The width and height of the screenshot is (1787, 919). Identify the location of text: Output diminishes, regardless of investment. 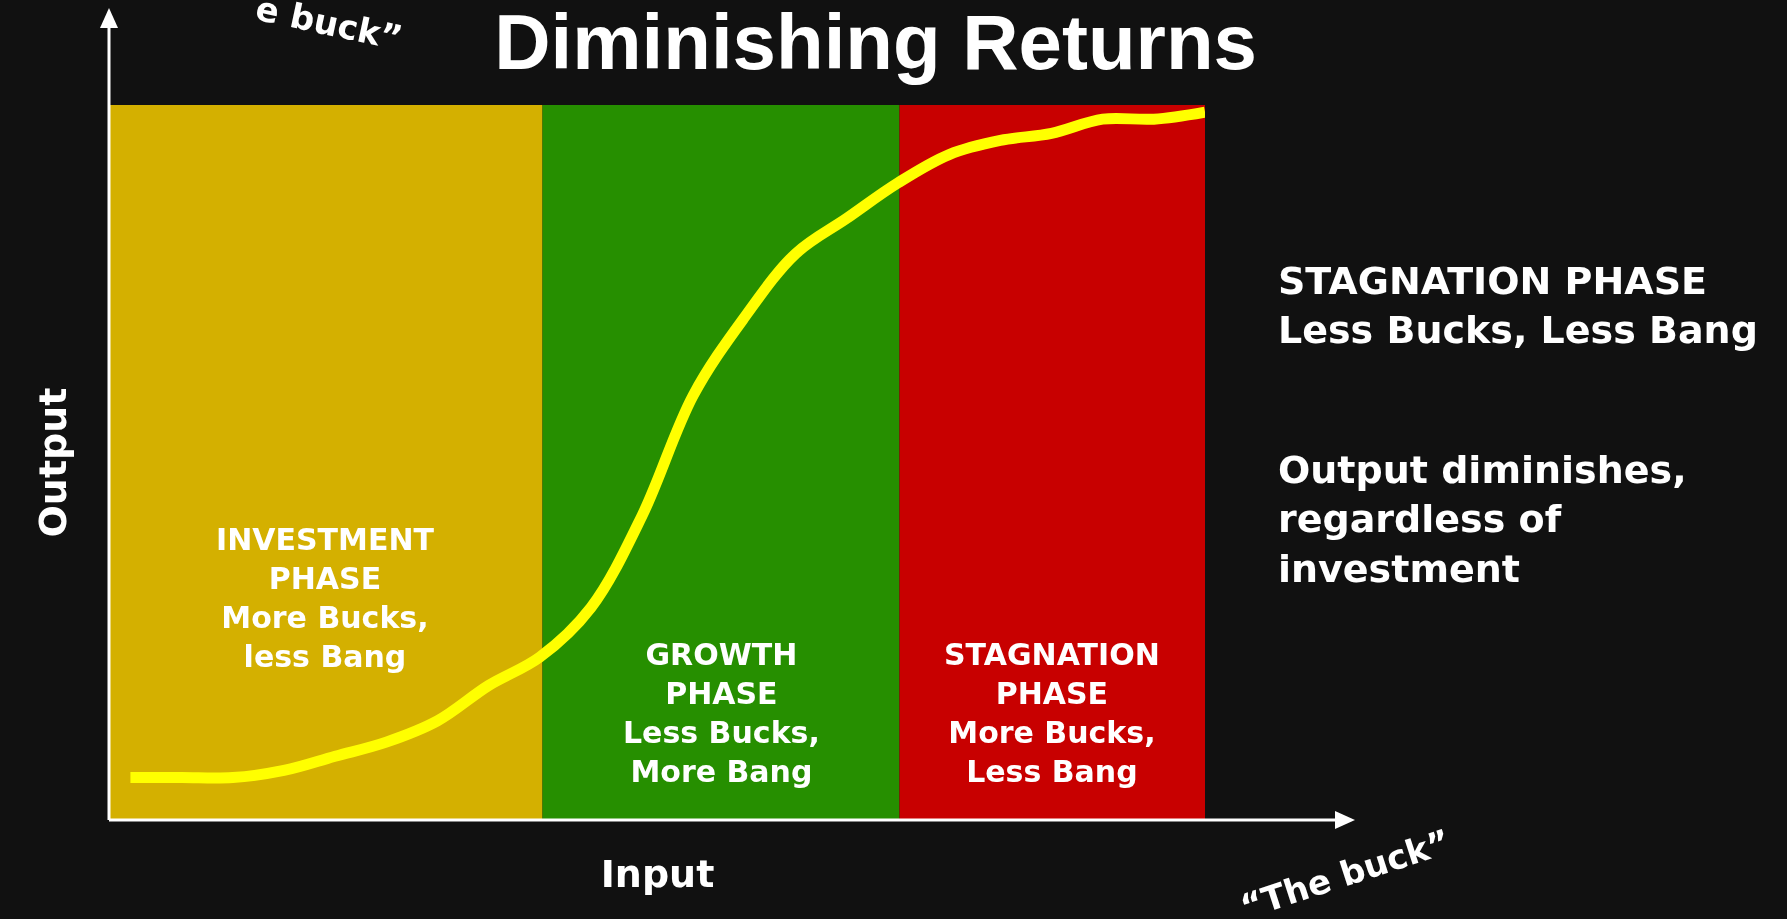
(1482, 519).